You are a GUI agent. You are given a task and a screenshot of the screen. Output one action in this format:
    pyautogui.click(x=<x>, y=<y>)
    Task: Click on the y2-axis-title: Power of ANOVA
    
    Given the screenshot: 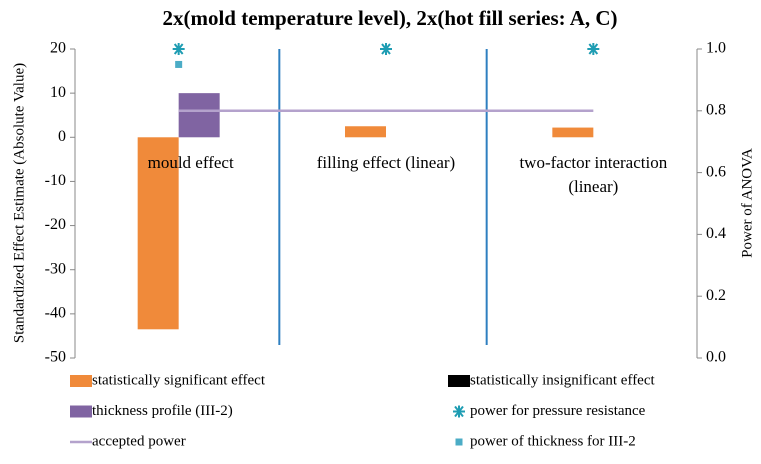 What is the action you would take?
    pyautogui.click(x=747, y=203)
    